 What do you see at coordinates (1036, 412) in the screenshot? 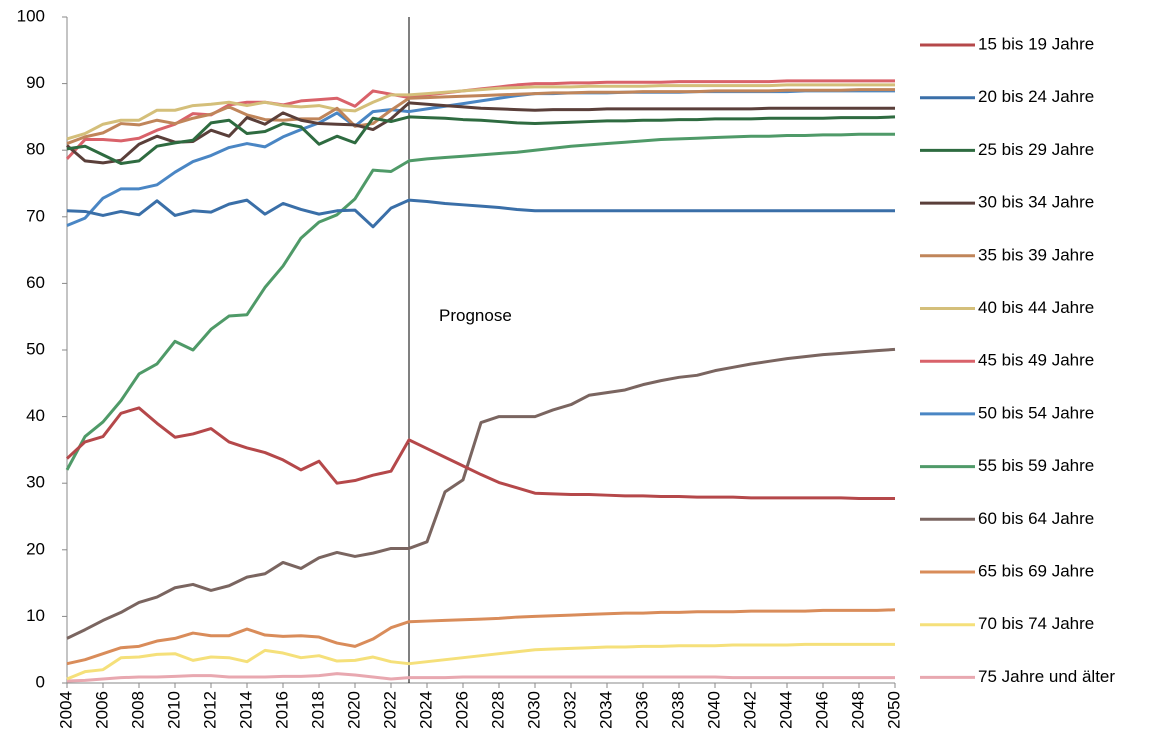
I see `legend-label: 50 bis 54 Jahre` at bounding box center [1036, 412].